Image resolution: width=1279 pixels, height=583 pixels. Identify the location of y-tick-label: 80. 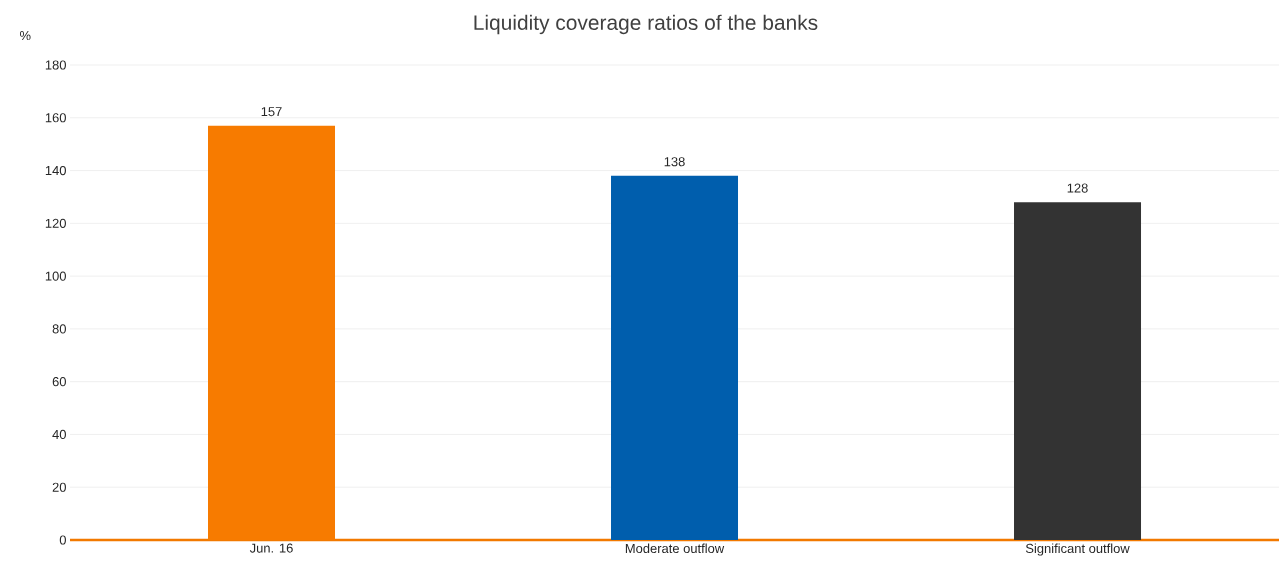
(59, 329).